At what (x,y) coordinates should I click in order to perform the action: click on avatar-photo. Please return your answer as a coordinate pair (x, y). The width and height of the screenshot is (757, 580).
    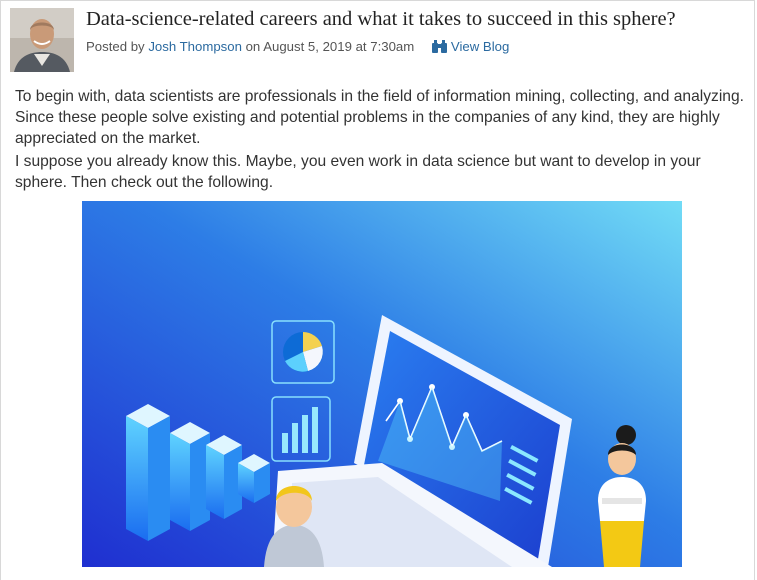
    Looking at the image, I should click on (42, 40).